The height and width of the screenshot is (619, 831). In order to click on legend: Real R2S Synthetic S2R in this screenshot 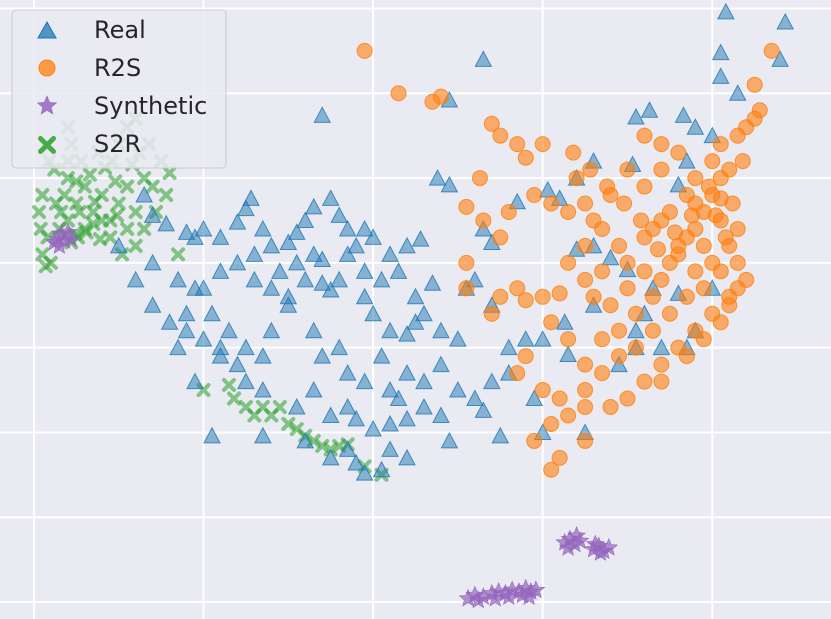, I will do `click(119, 89)`.